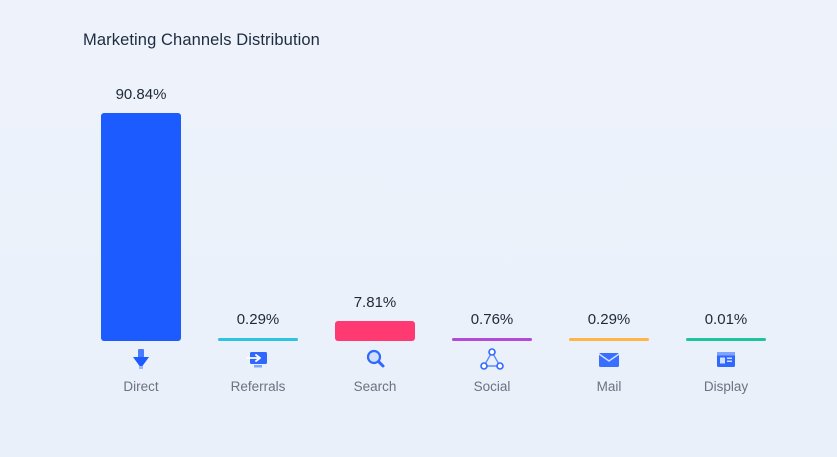 This screenshot has height=457, width=837. I want to click on category-label-referrals: Referrals, so click(258, 386).